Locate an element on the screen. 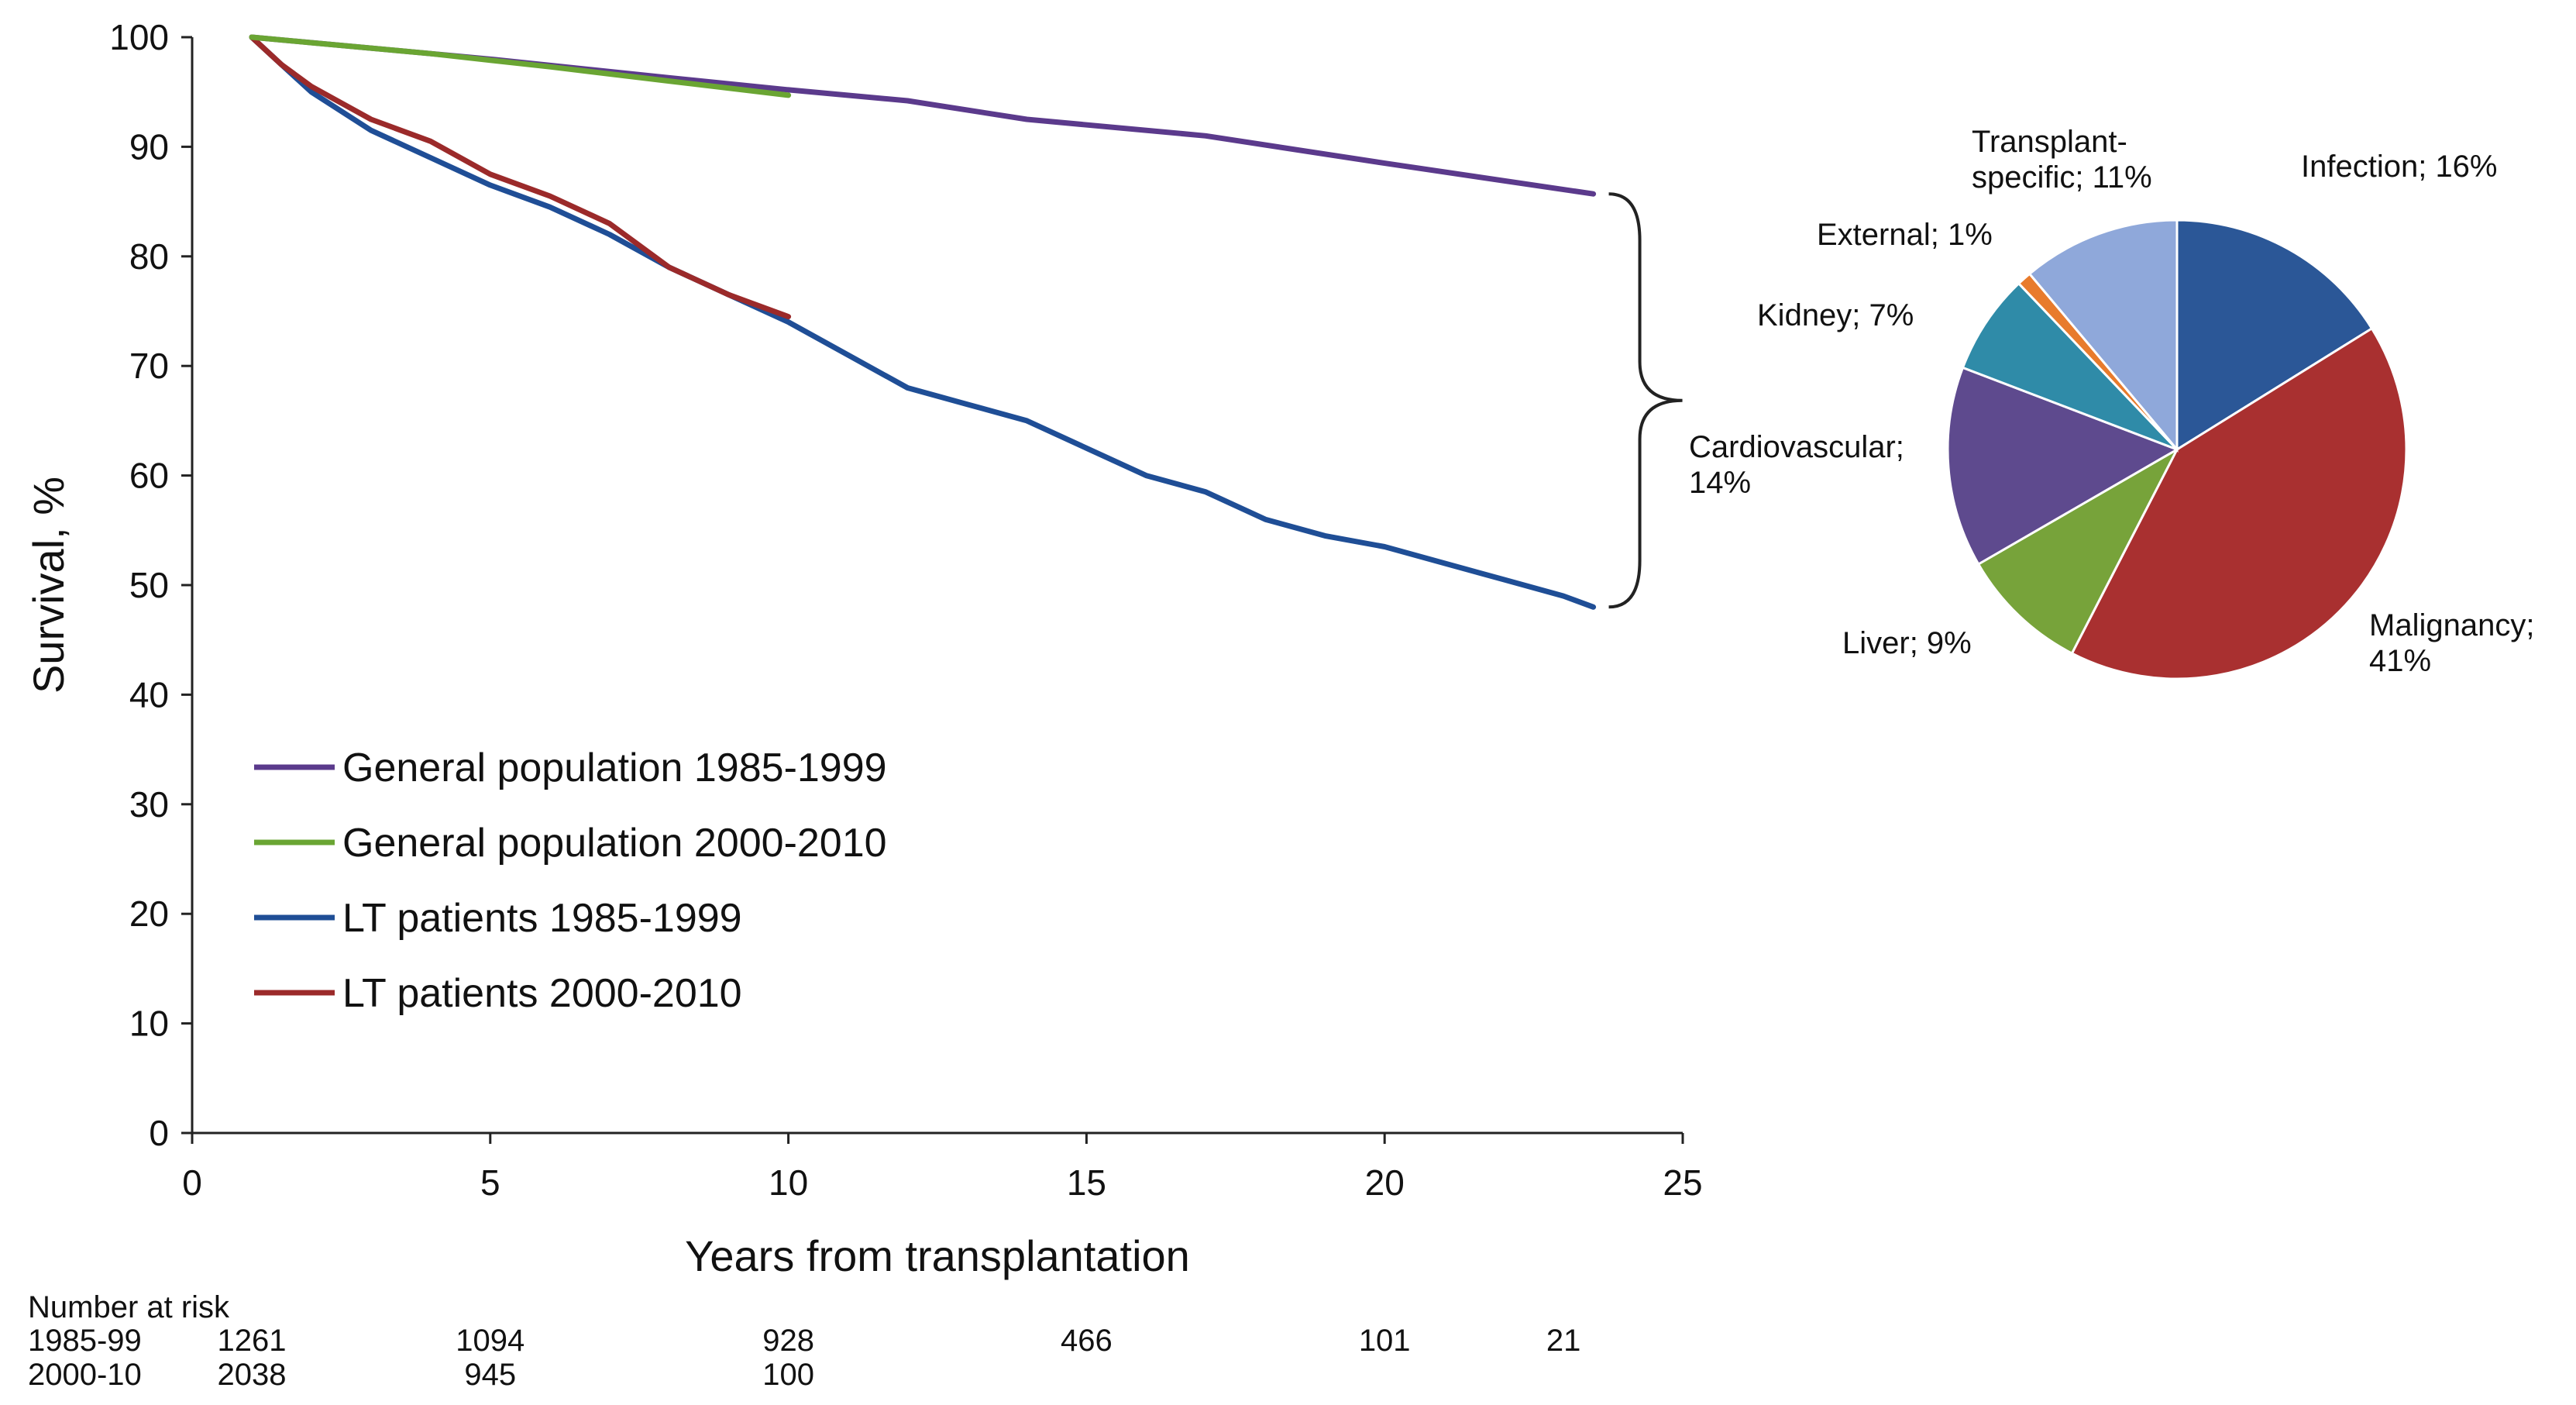 The width and height of the screenshot is (2576, 1405). pie-label-4: Kidney; 7% is located at coordinates (1835, 315).